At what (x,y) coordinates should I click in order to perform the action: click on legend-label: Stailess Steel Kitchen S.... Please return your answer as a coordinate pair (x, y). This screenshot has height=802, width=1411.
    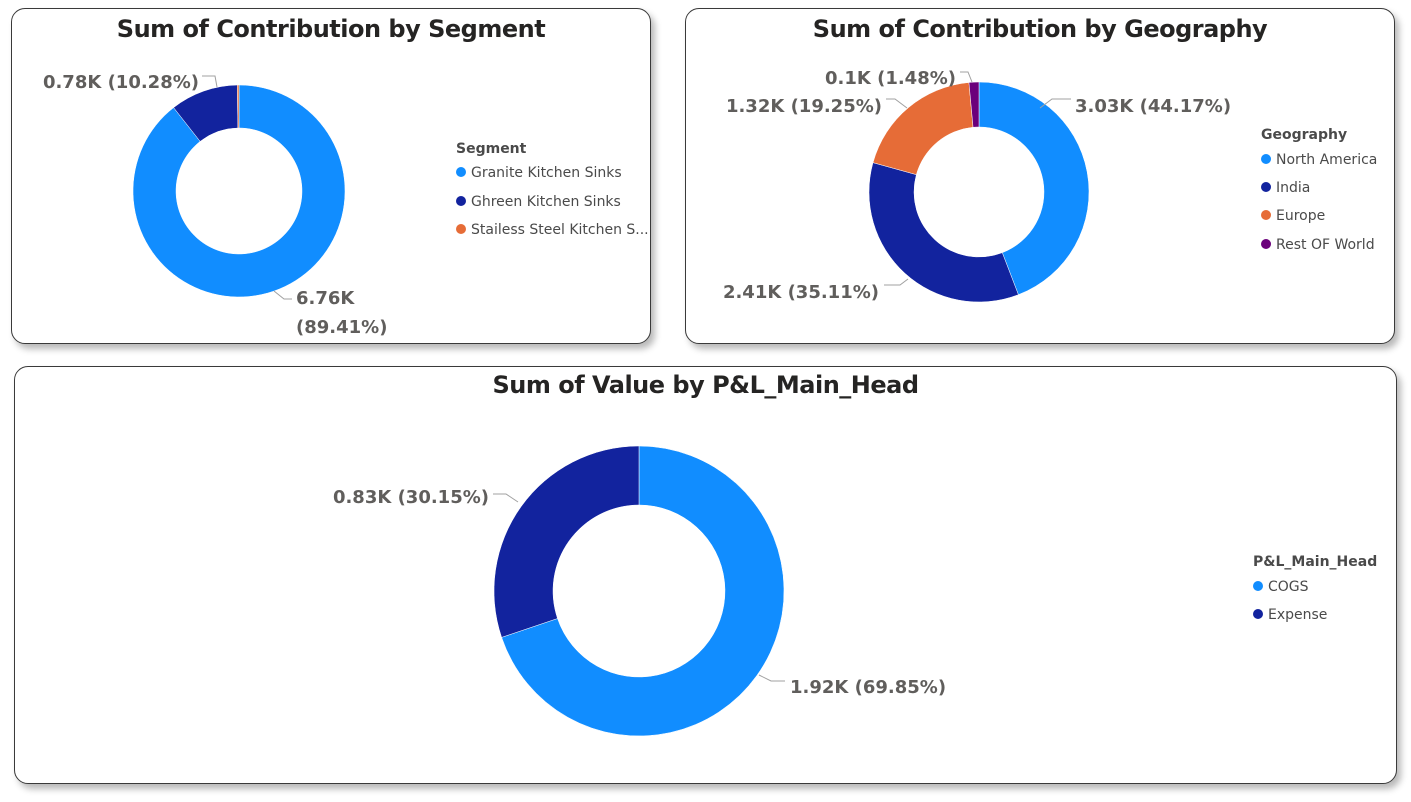
    Looking at the image, I should click on (560, 230).